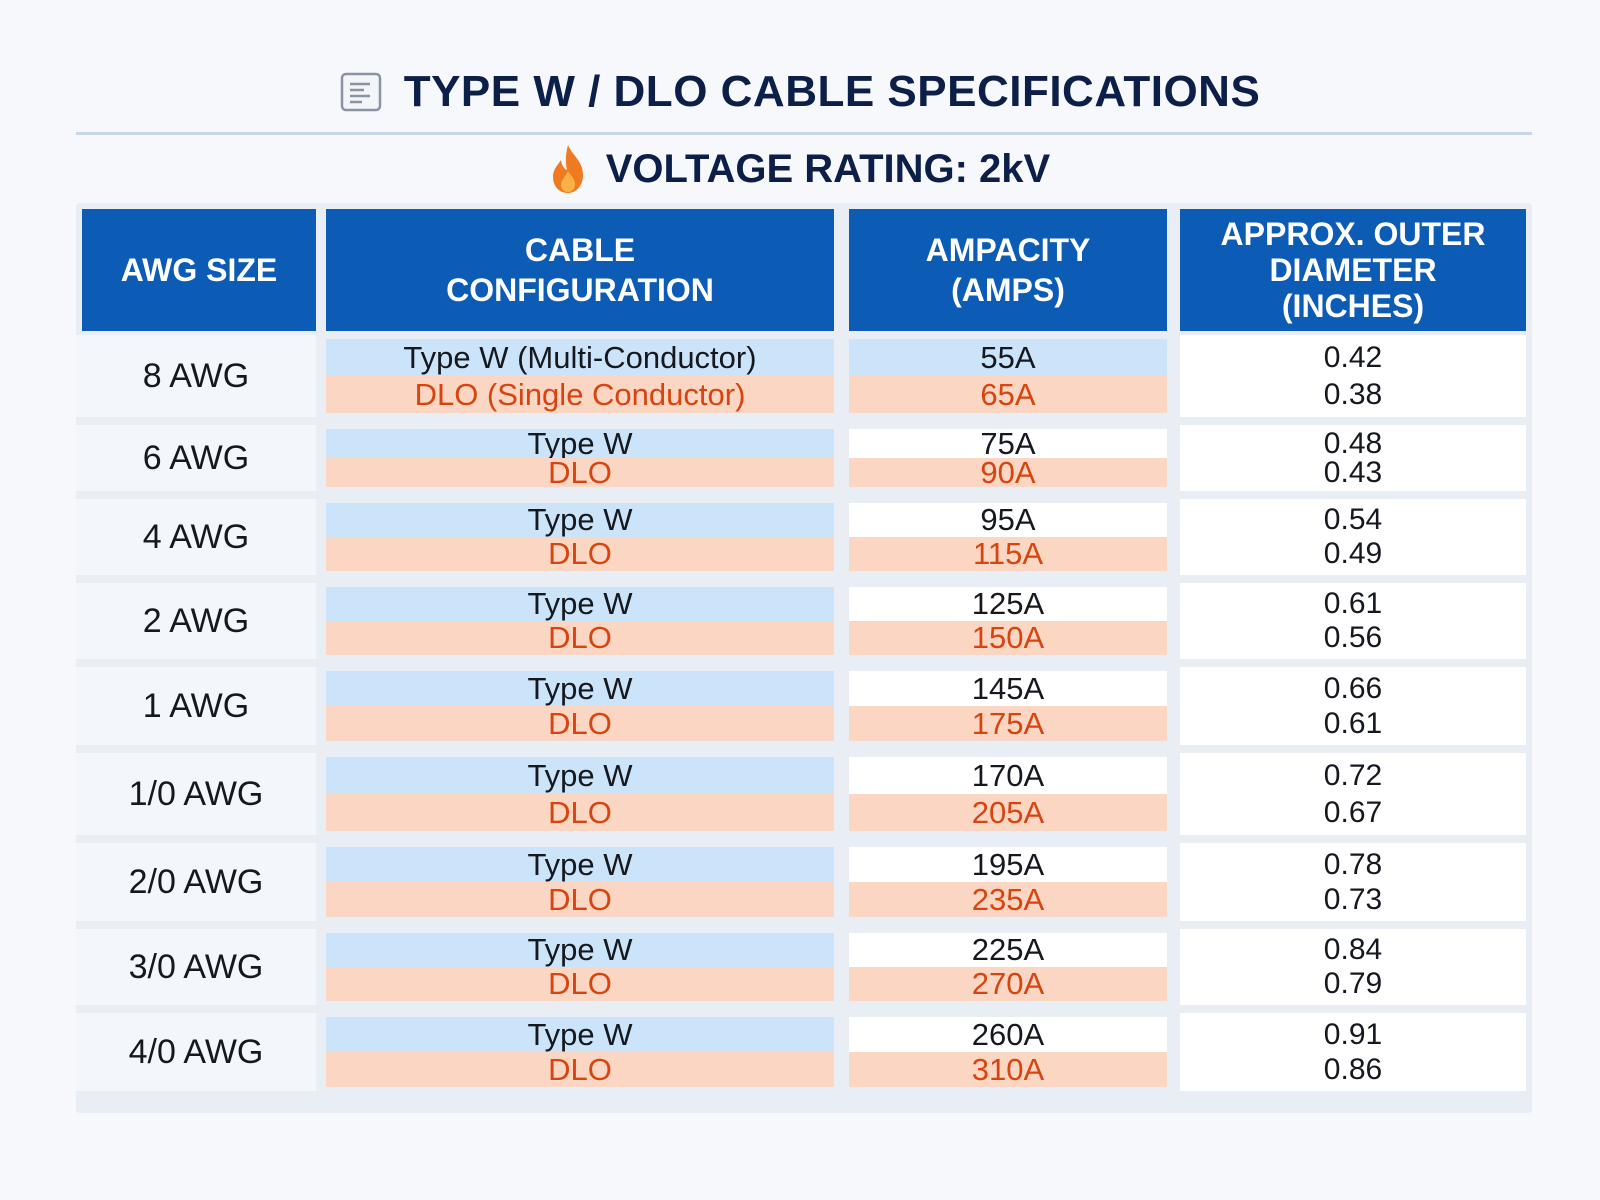  What do you see at coordinates (196, 621) in the screenshot?
I see `awg-size-cell: 2 AWG` at bounding box center [196, 621].